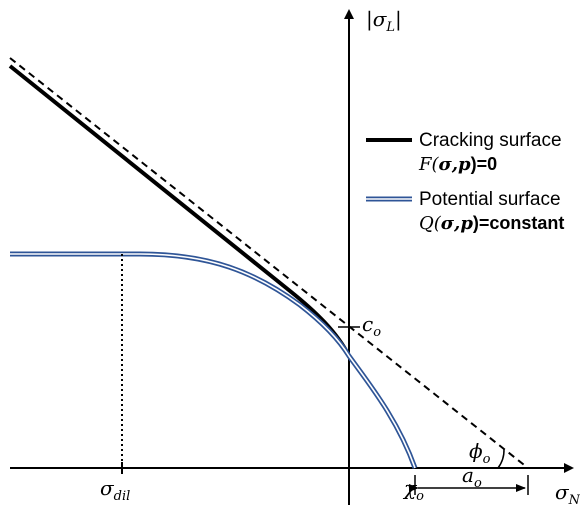 The width and height of the screenshot is (580, 524). Describe the element at coordinates (413, 490) in the screenshot. I see `chi-o-label: χo` at that location.